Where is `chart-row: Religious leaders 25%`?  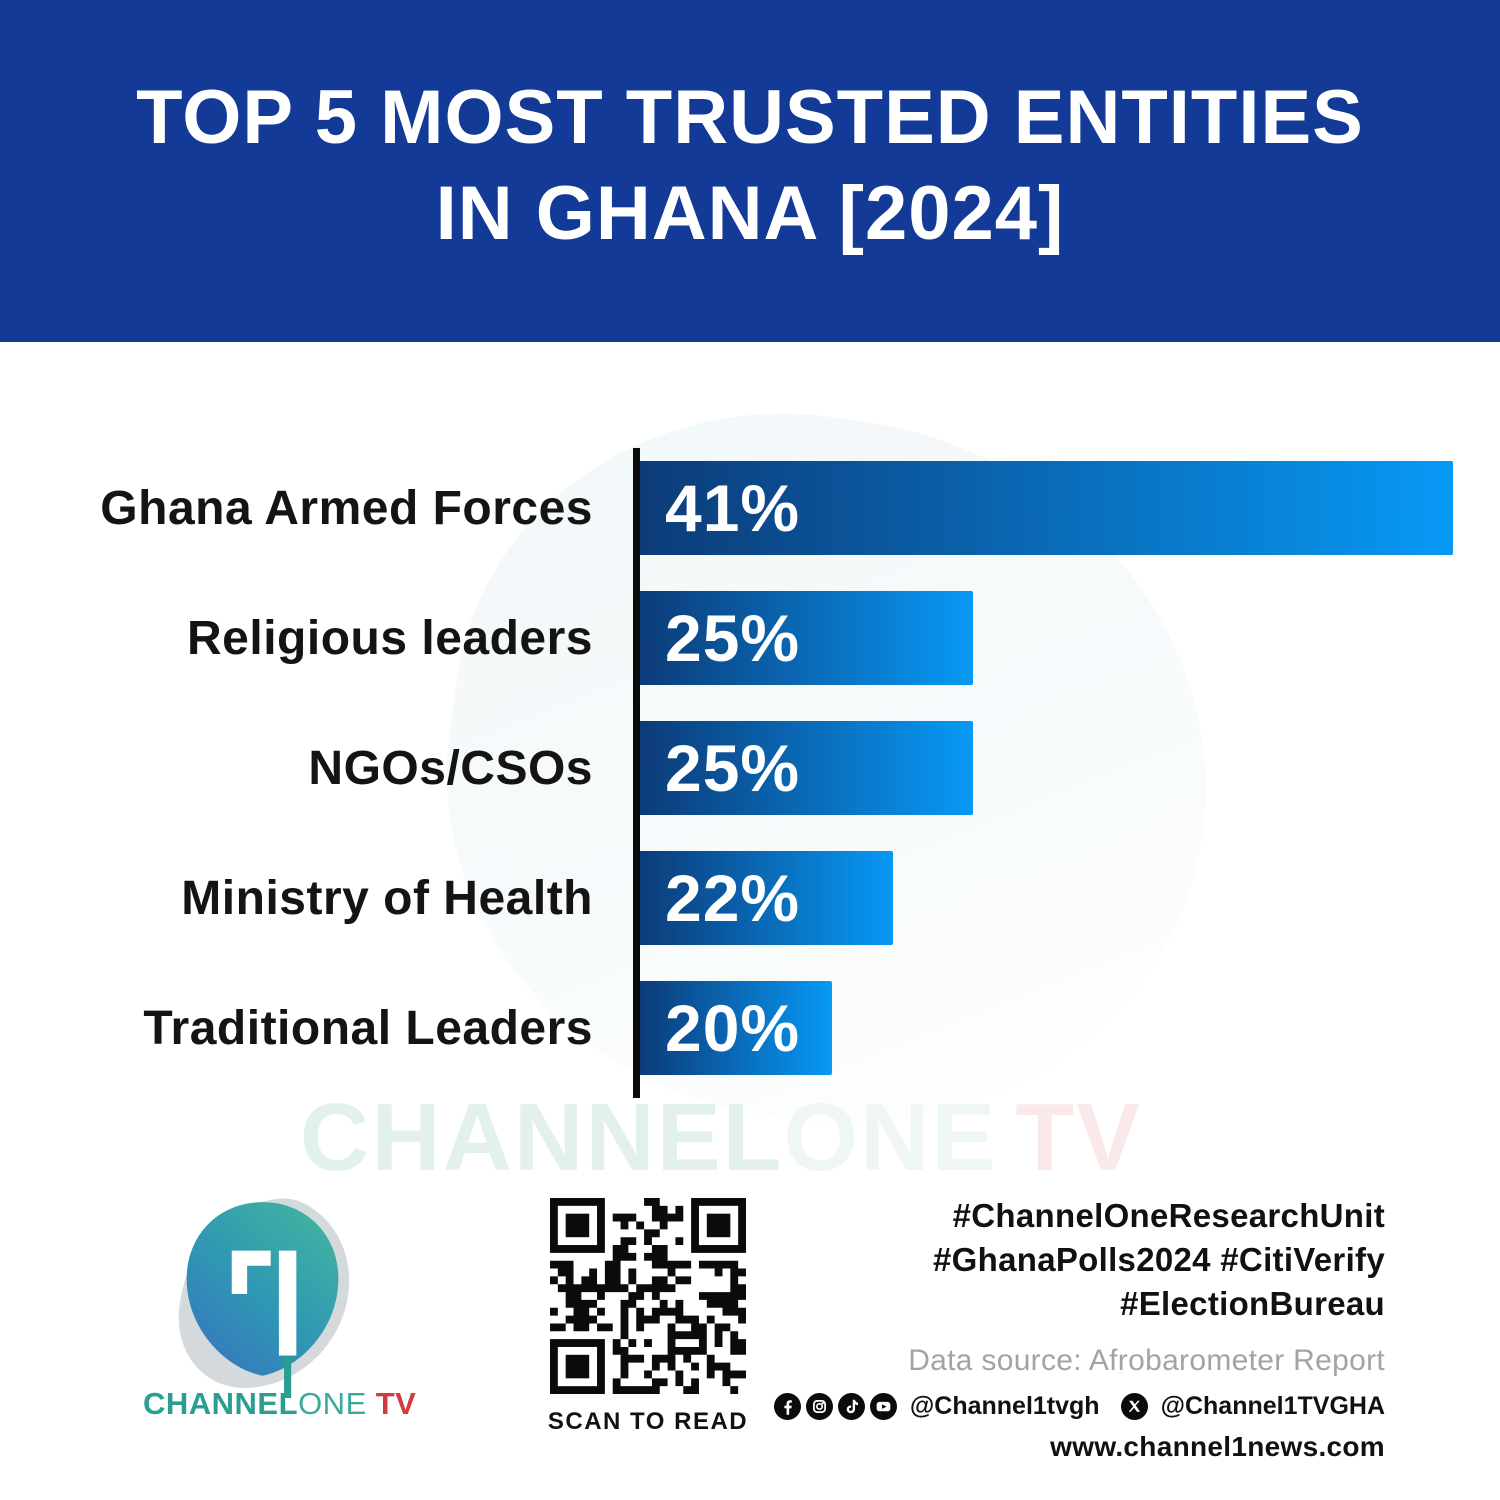 chart-row: Religious leaders 25% is located at coordinates (732, 638).